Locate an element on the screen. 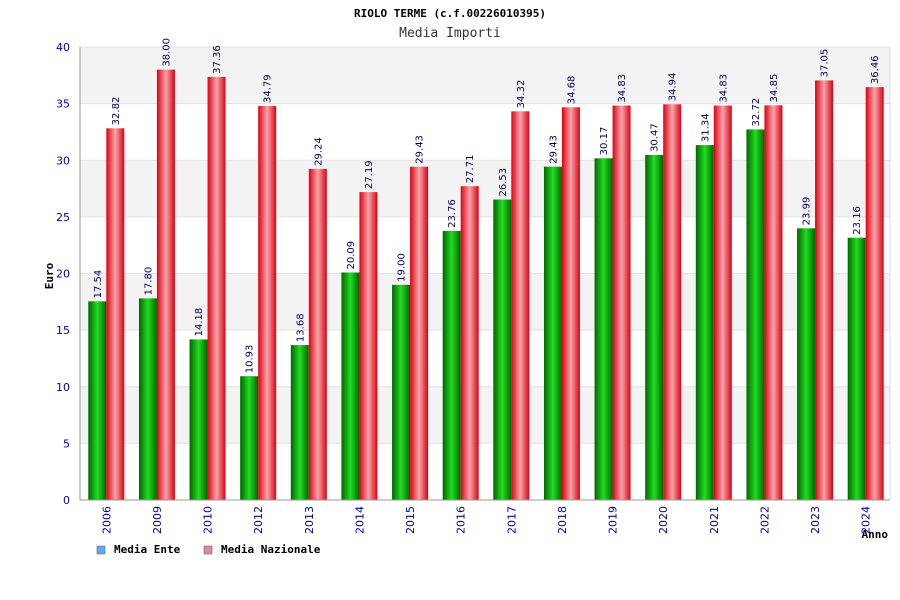 The height and width of the screenshot is (600, 900). bar-media-ente-2019 is located at coordinates (603, 329).